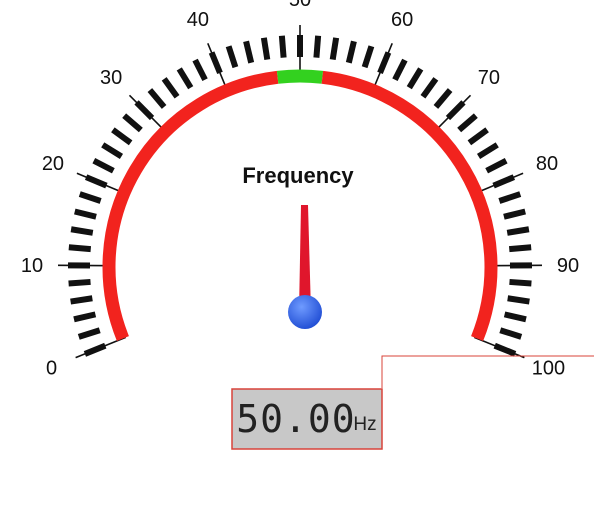 The width and height of the screenshot is (594, 531). Describe the element at coordinates (402, 20) in the screenshot. I see `scale-label: 60` at that location.